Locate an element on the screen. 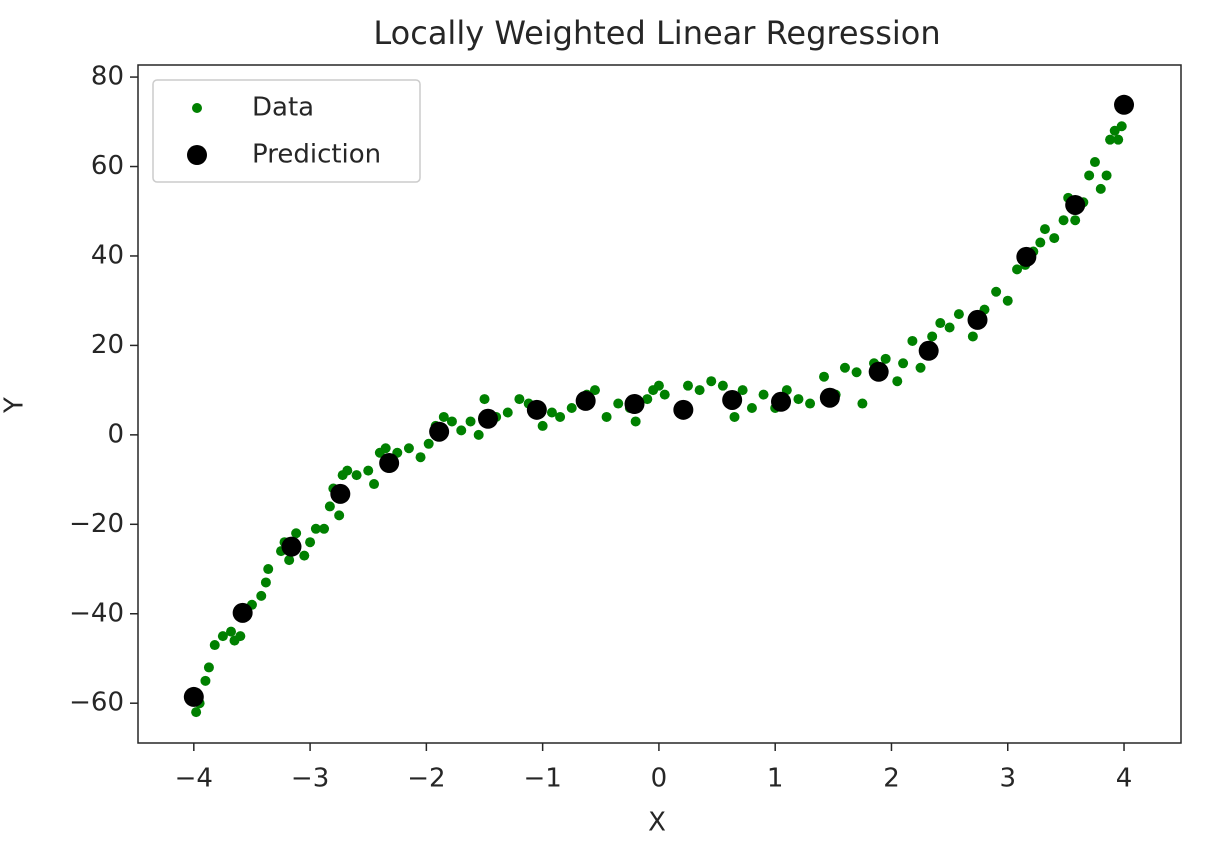 Image resolution: width=1213 pixels, height=844 pixels. x-tick-label: 2 is located at coordinates (891, 779).